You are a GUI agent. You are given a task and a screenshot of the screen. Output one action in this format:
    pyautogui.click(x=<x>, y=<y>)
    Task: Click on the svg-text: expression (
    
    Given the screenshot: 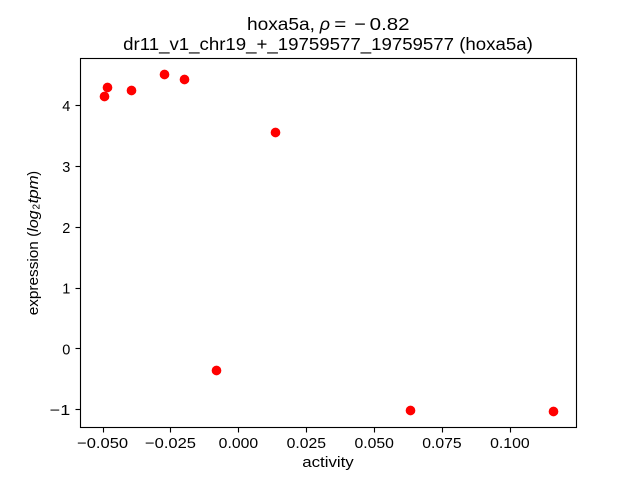 What is the action you would take?
    pyautogui.click(x=34, y=274)
    